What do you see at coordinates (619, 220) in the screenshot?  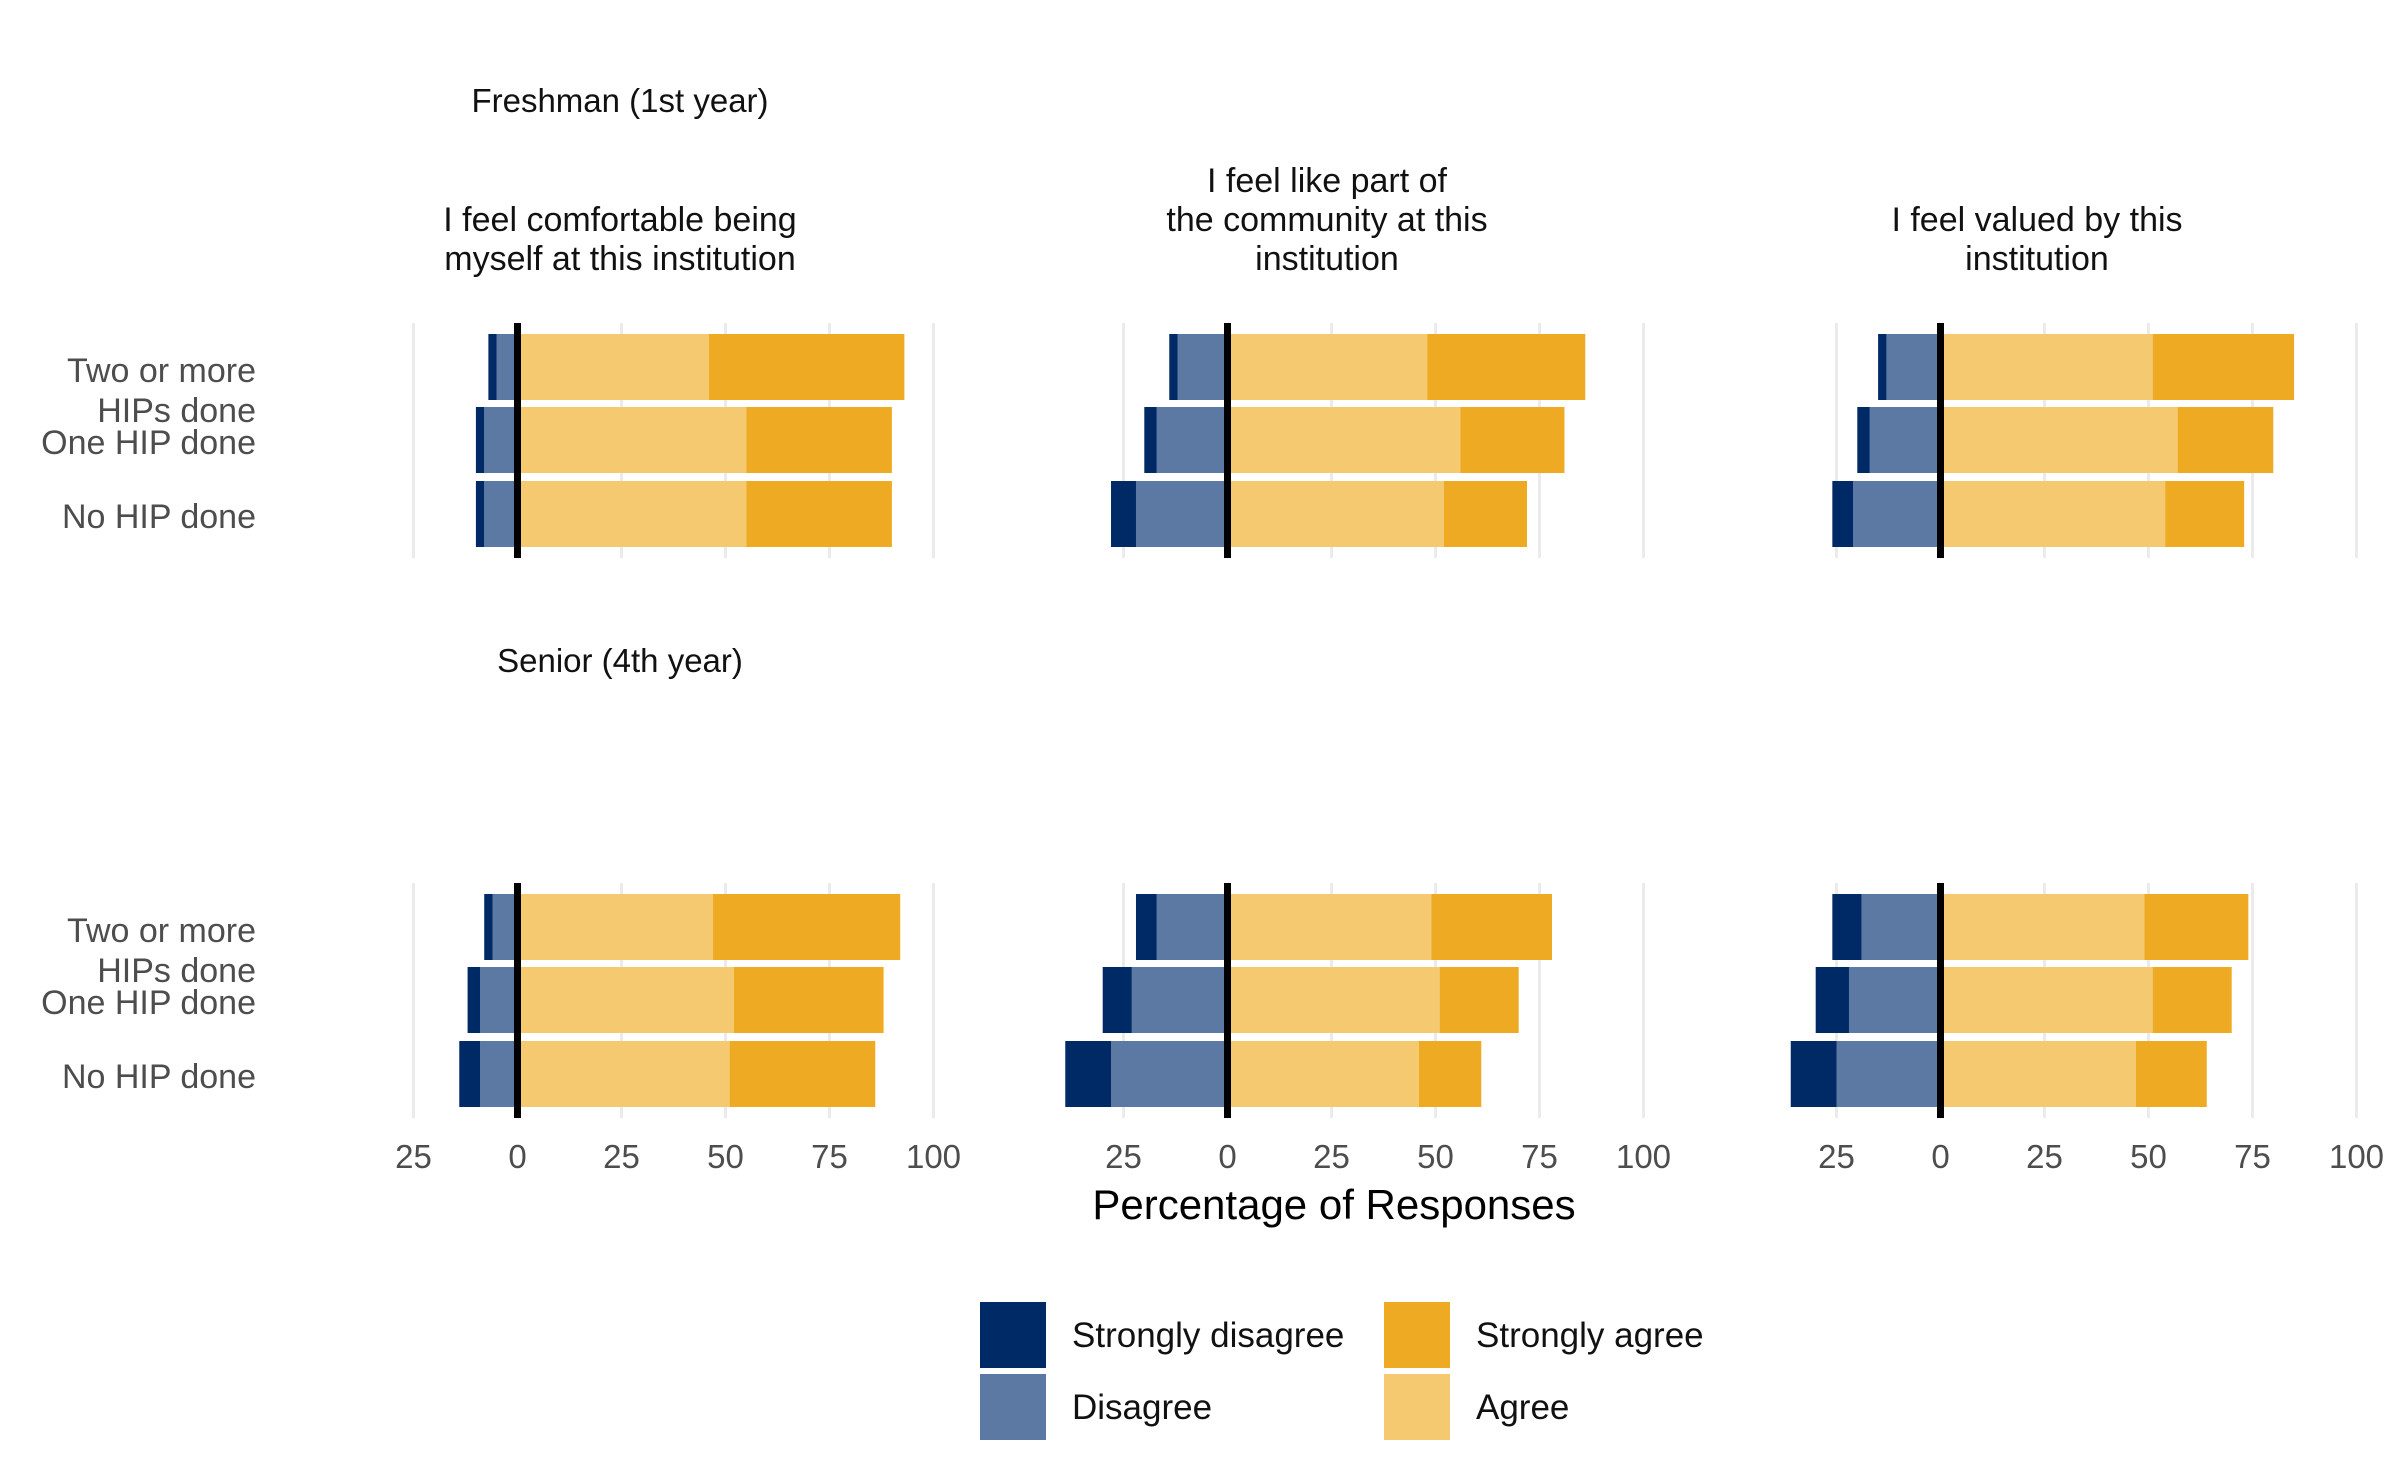 I see `panel-title: I feel comfortable being` at bounding box center [619, 220].